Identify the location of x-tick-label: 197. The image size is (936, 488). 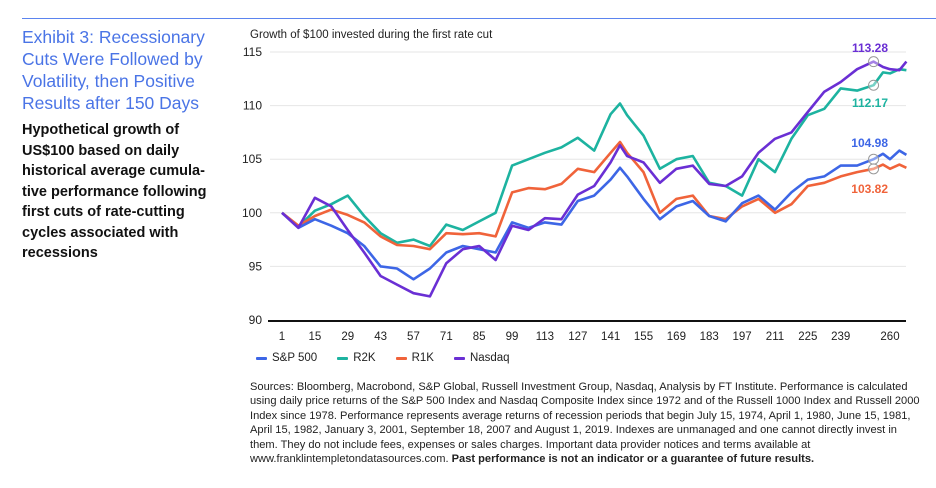
(742, 337).